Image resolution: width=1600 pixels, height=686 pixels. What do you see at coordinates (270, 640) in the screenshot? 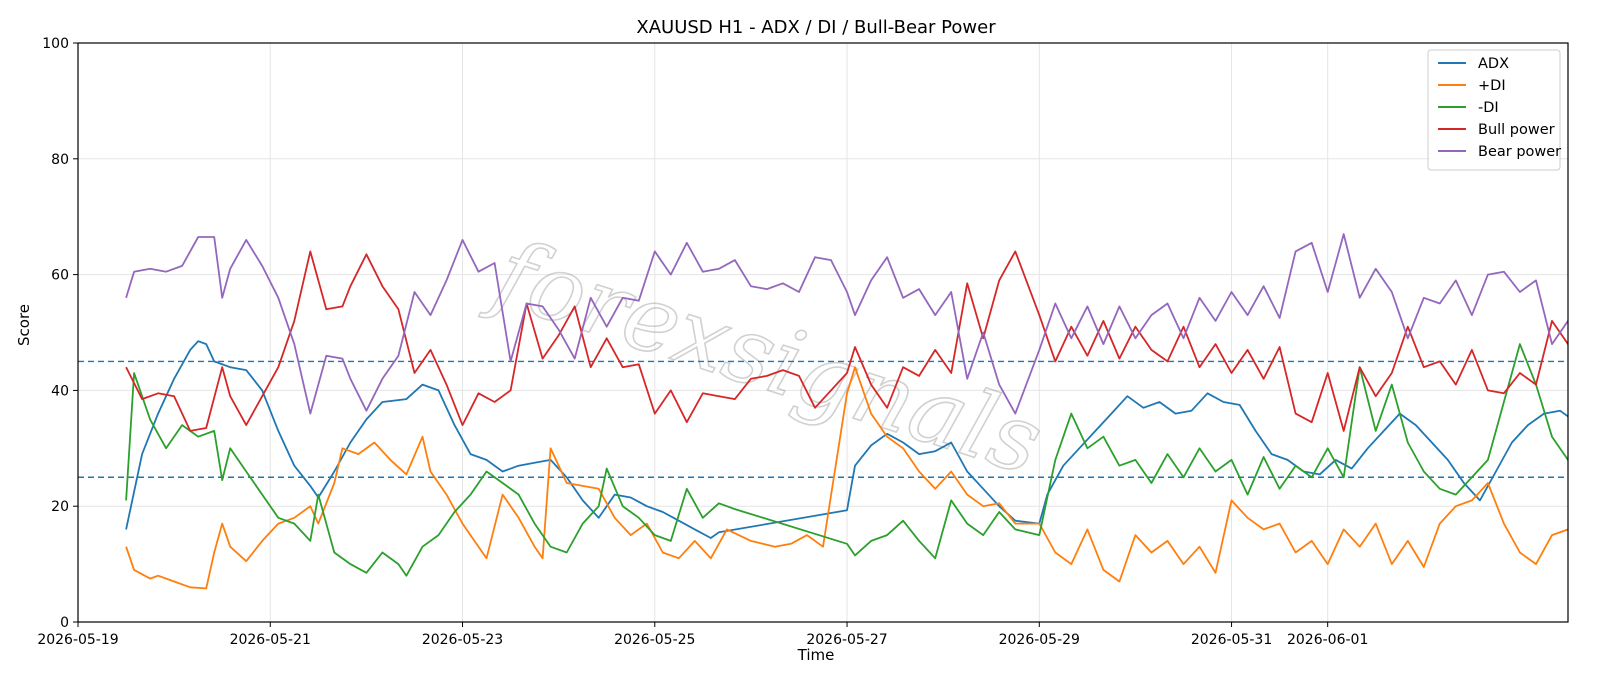
I see `x-tick-label: 2026-05-21` at bounding box center [270, 640].